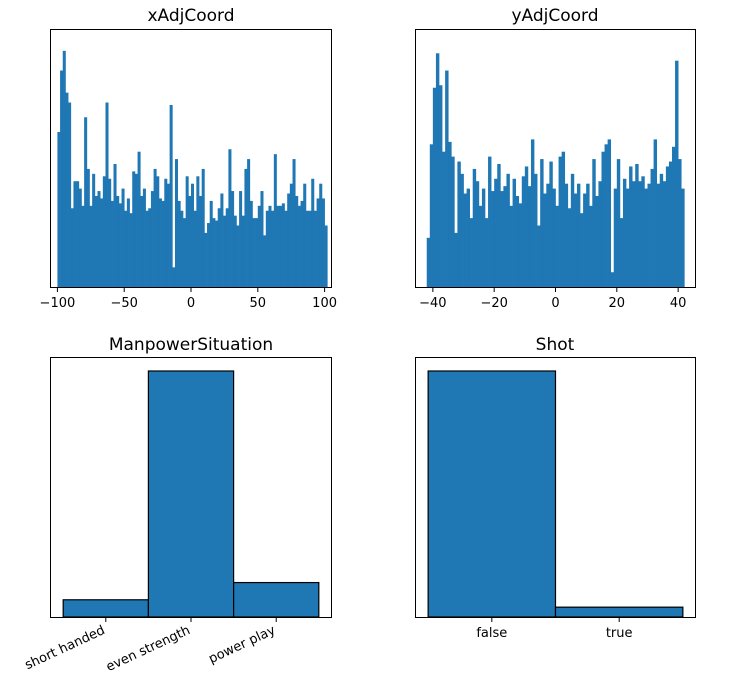 This screenshot has width=745, height=679. What do you see at coordinates (65, 648) in the screenshot?
I see `manpower-situation-x-tick-label: short handed` at bounding box center [65, 648].